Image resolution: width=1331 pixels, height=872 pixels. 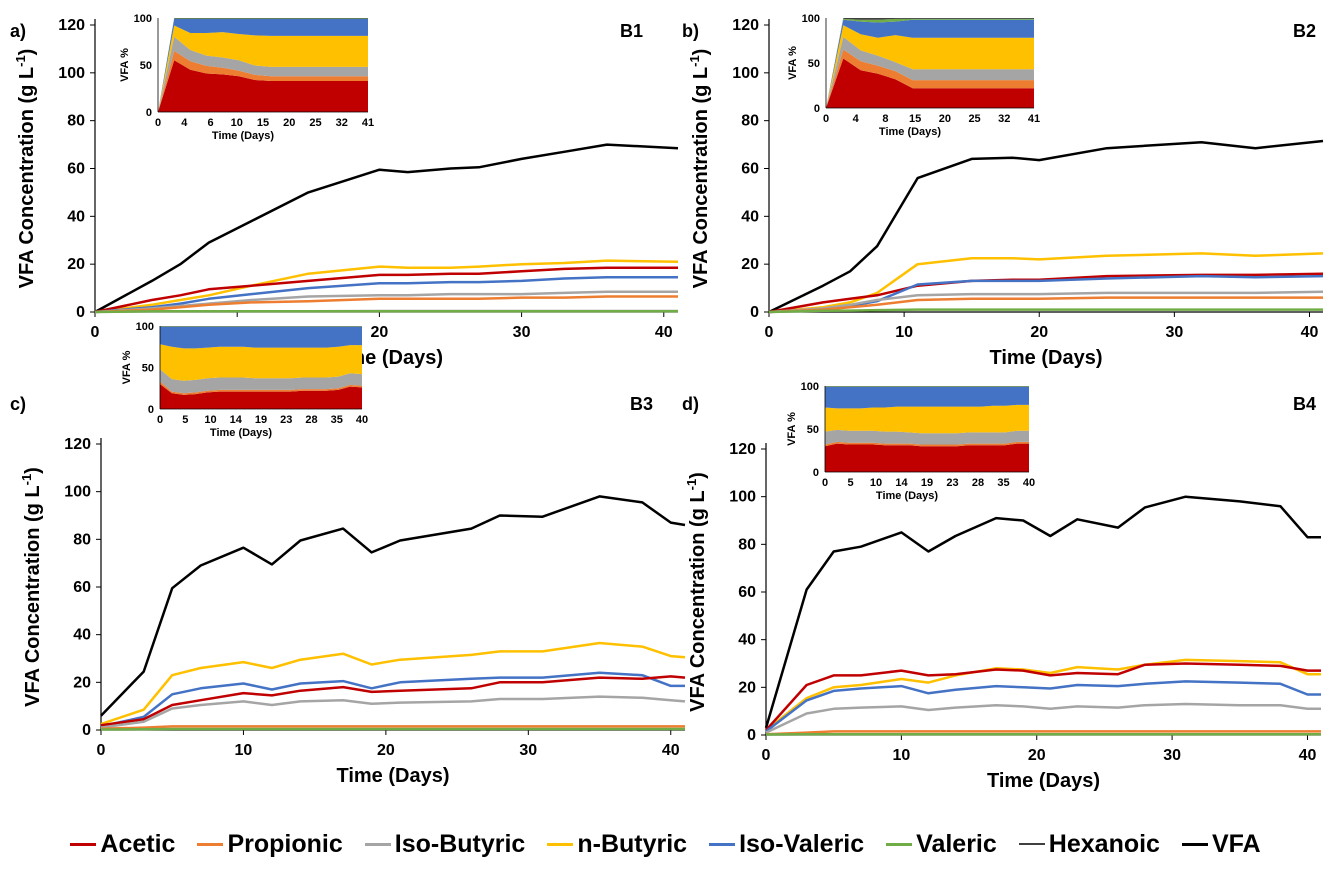 What do you see at coordinates (915, 119) in the screenshot?
I see `inset-x-tick-label: 15` at bounding box center [915, 119].